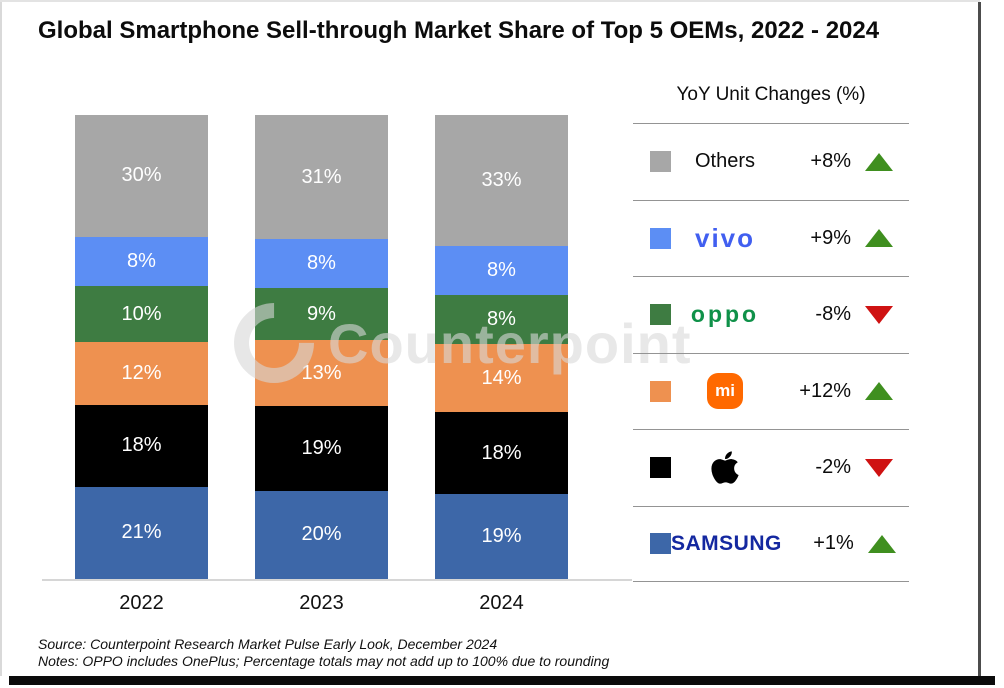 This screenshot has width=1004, height=688. I want to click on legend-row-vivo: vivo +9%, so click(771, 238).